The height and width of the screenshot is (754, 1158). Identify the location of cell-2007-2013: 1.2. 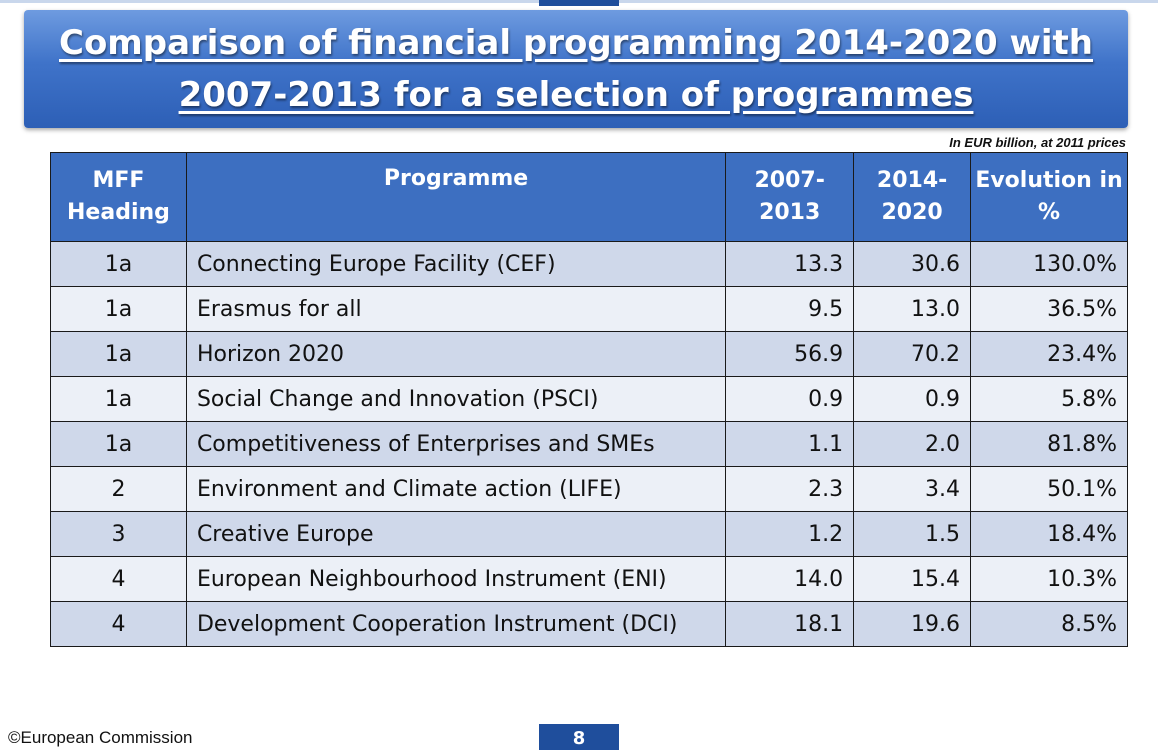
(790, 534).